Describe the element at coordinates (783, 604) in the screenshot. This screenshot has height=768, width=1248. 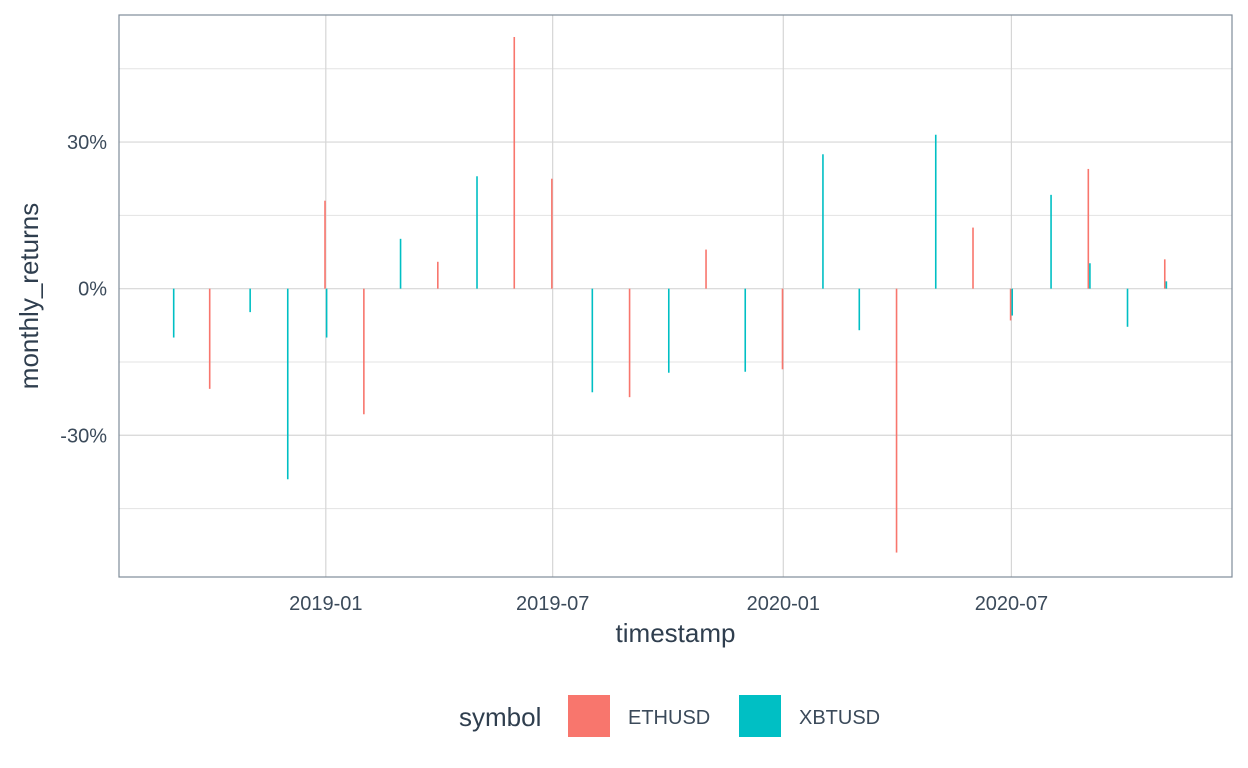
I see `x-tick-label: 2020-01` at that location.